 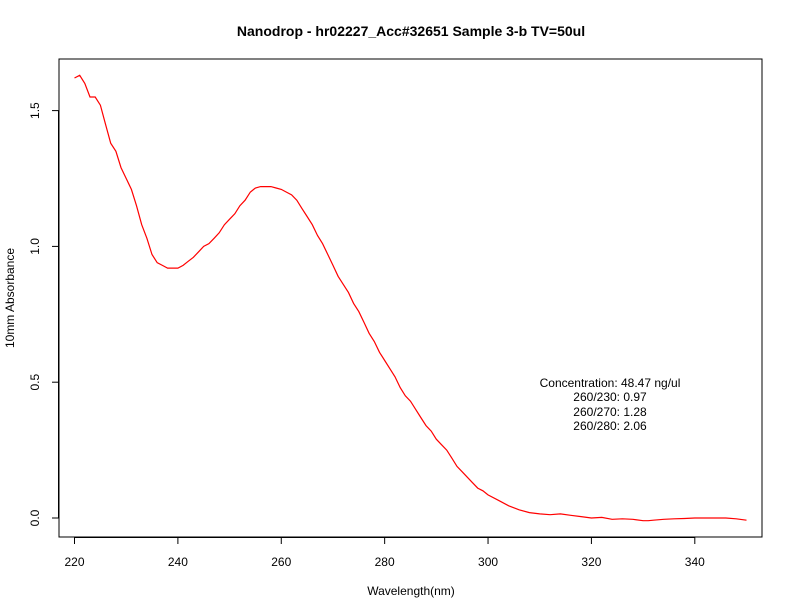 What do you see at coordinates (43, 314) in the screenshot?
I see `y-axis: 0.0 0.5 1.0 1.5` at bounding box center [43, 314].